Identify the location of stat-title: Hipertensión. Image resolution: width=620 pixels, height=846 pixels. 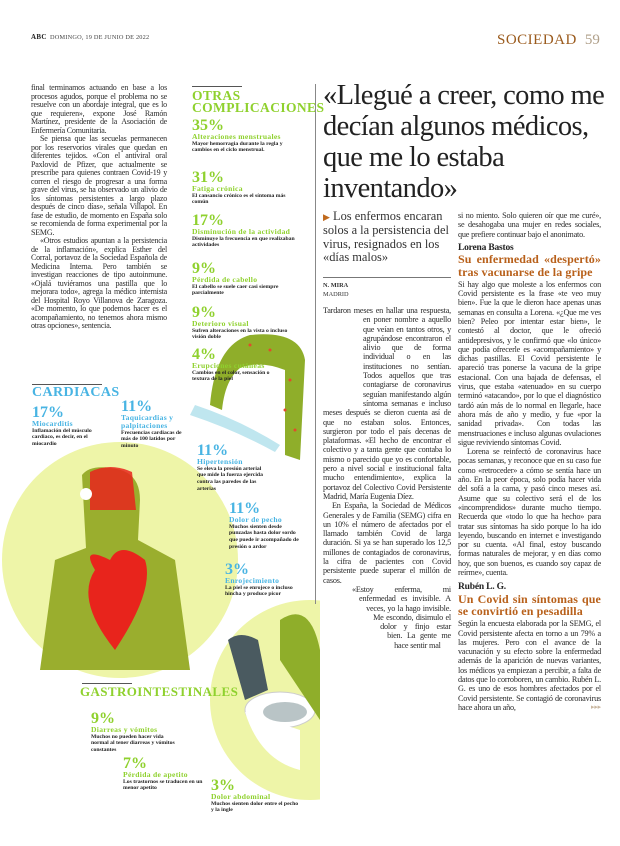
(220, 461).